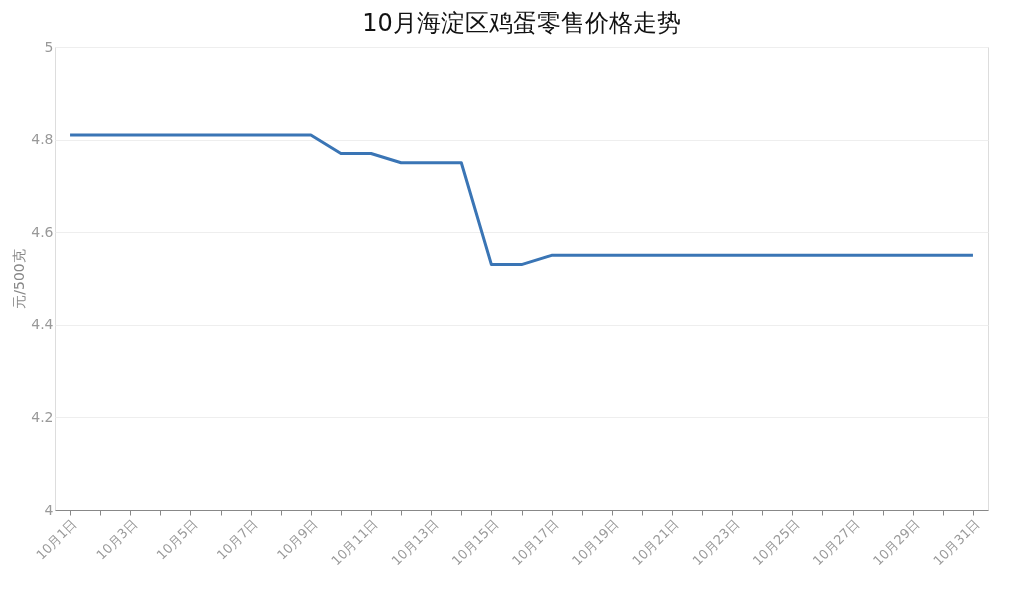 This screenshot has height=593, width=1015. Describe the element at coordinates (42, 139) in the screenshot. I see `y-tick-label: 4.8` at that location.